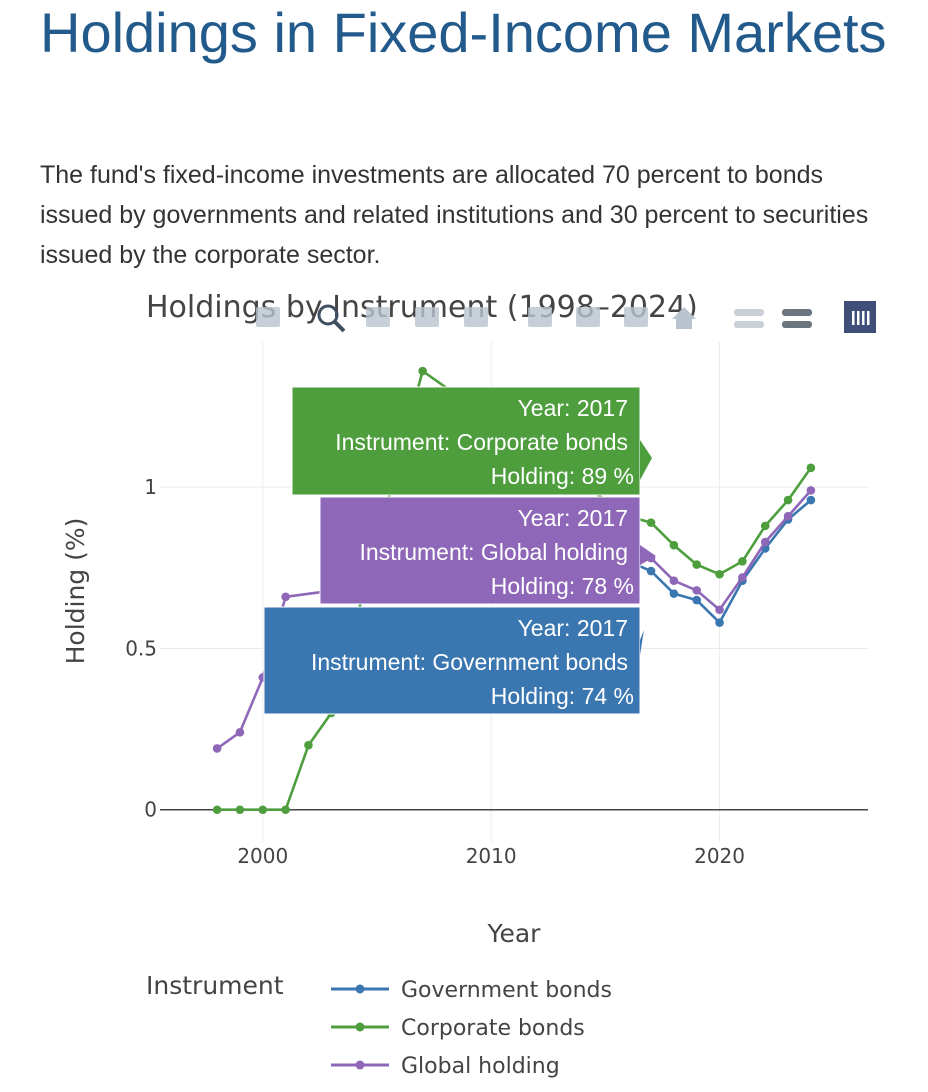  What do you see at coordinates (262, 856) in the screenshot?
I see `x-tick-label: 2000` at bounding box center [262, 856].